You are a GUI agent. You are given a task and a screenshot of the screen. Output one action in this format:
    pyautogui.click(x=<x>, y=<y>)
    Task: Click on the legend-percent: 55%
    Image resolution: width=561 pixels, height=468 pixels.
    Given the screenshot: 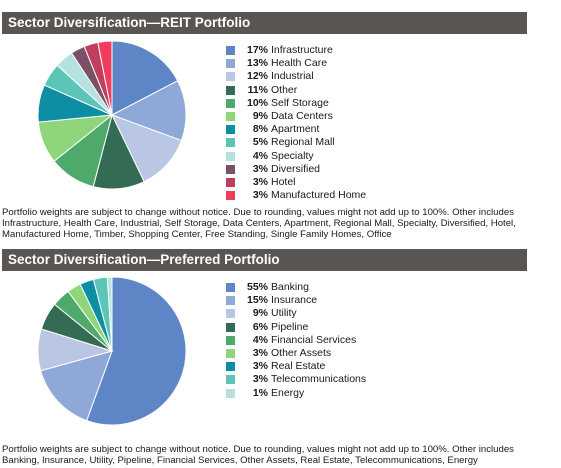 What is the action you would take?
    pyautogui.click(x=257, y=287)
    